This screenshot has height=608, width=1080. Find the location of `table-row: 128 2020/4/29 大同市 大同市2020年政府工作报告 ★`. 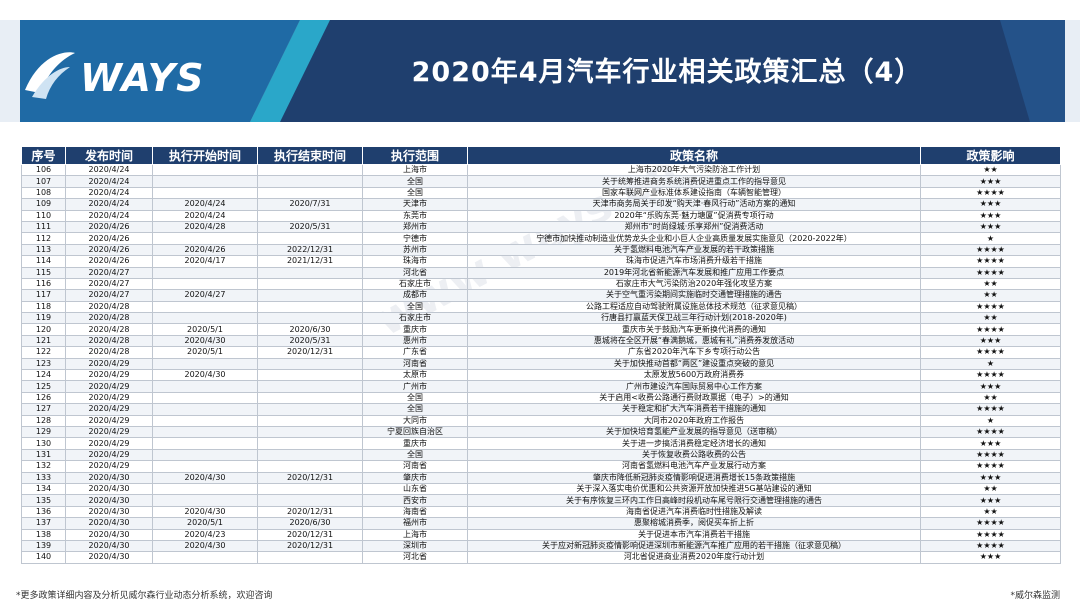

table-row: 128 2020/4/29 大同市 大同市2020年政府工作报告 ★ is located at coordinates (541, 421).